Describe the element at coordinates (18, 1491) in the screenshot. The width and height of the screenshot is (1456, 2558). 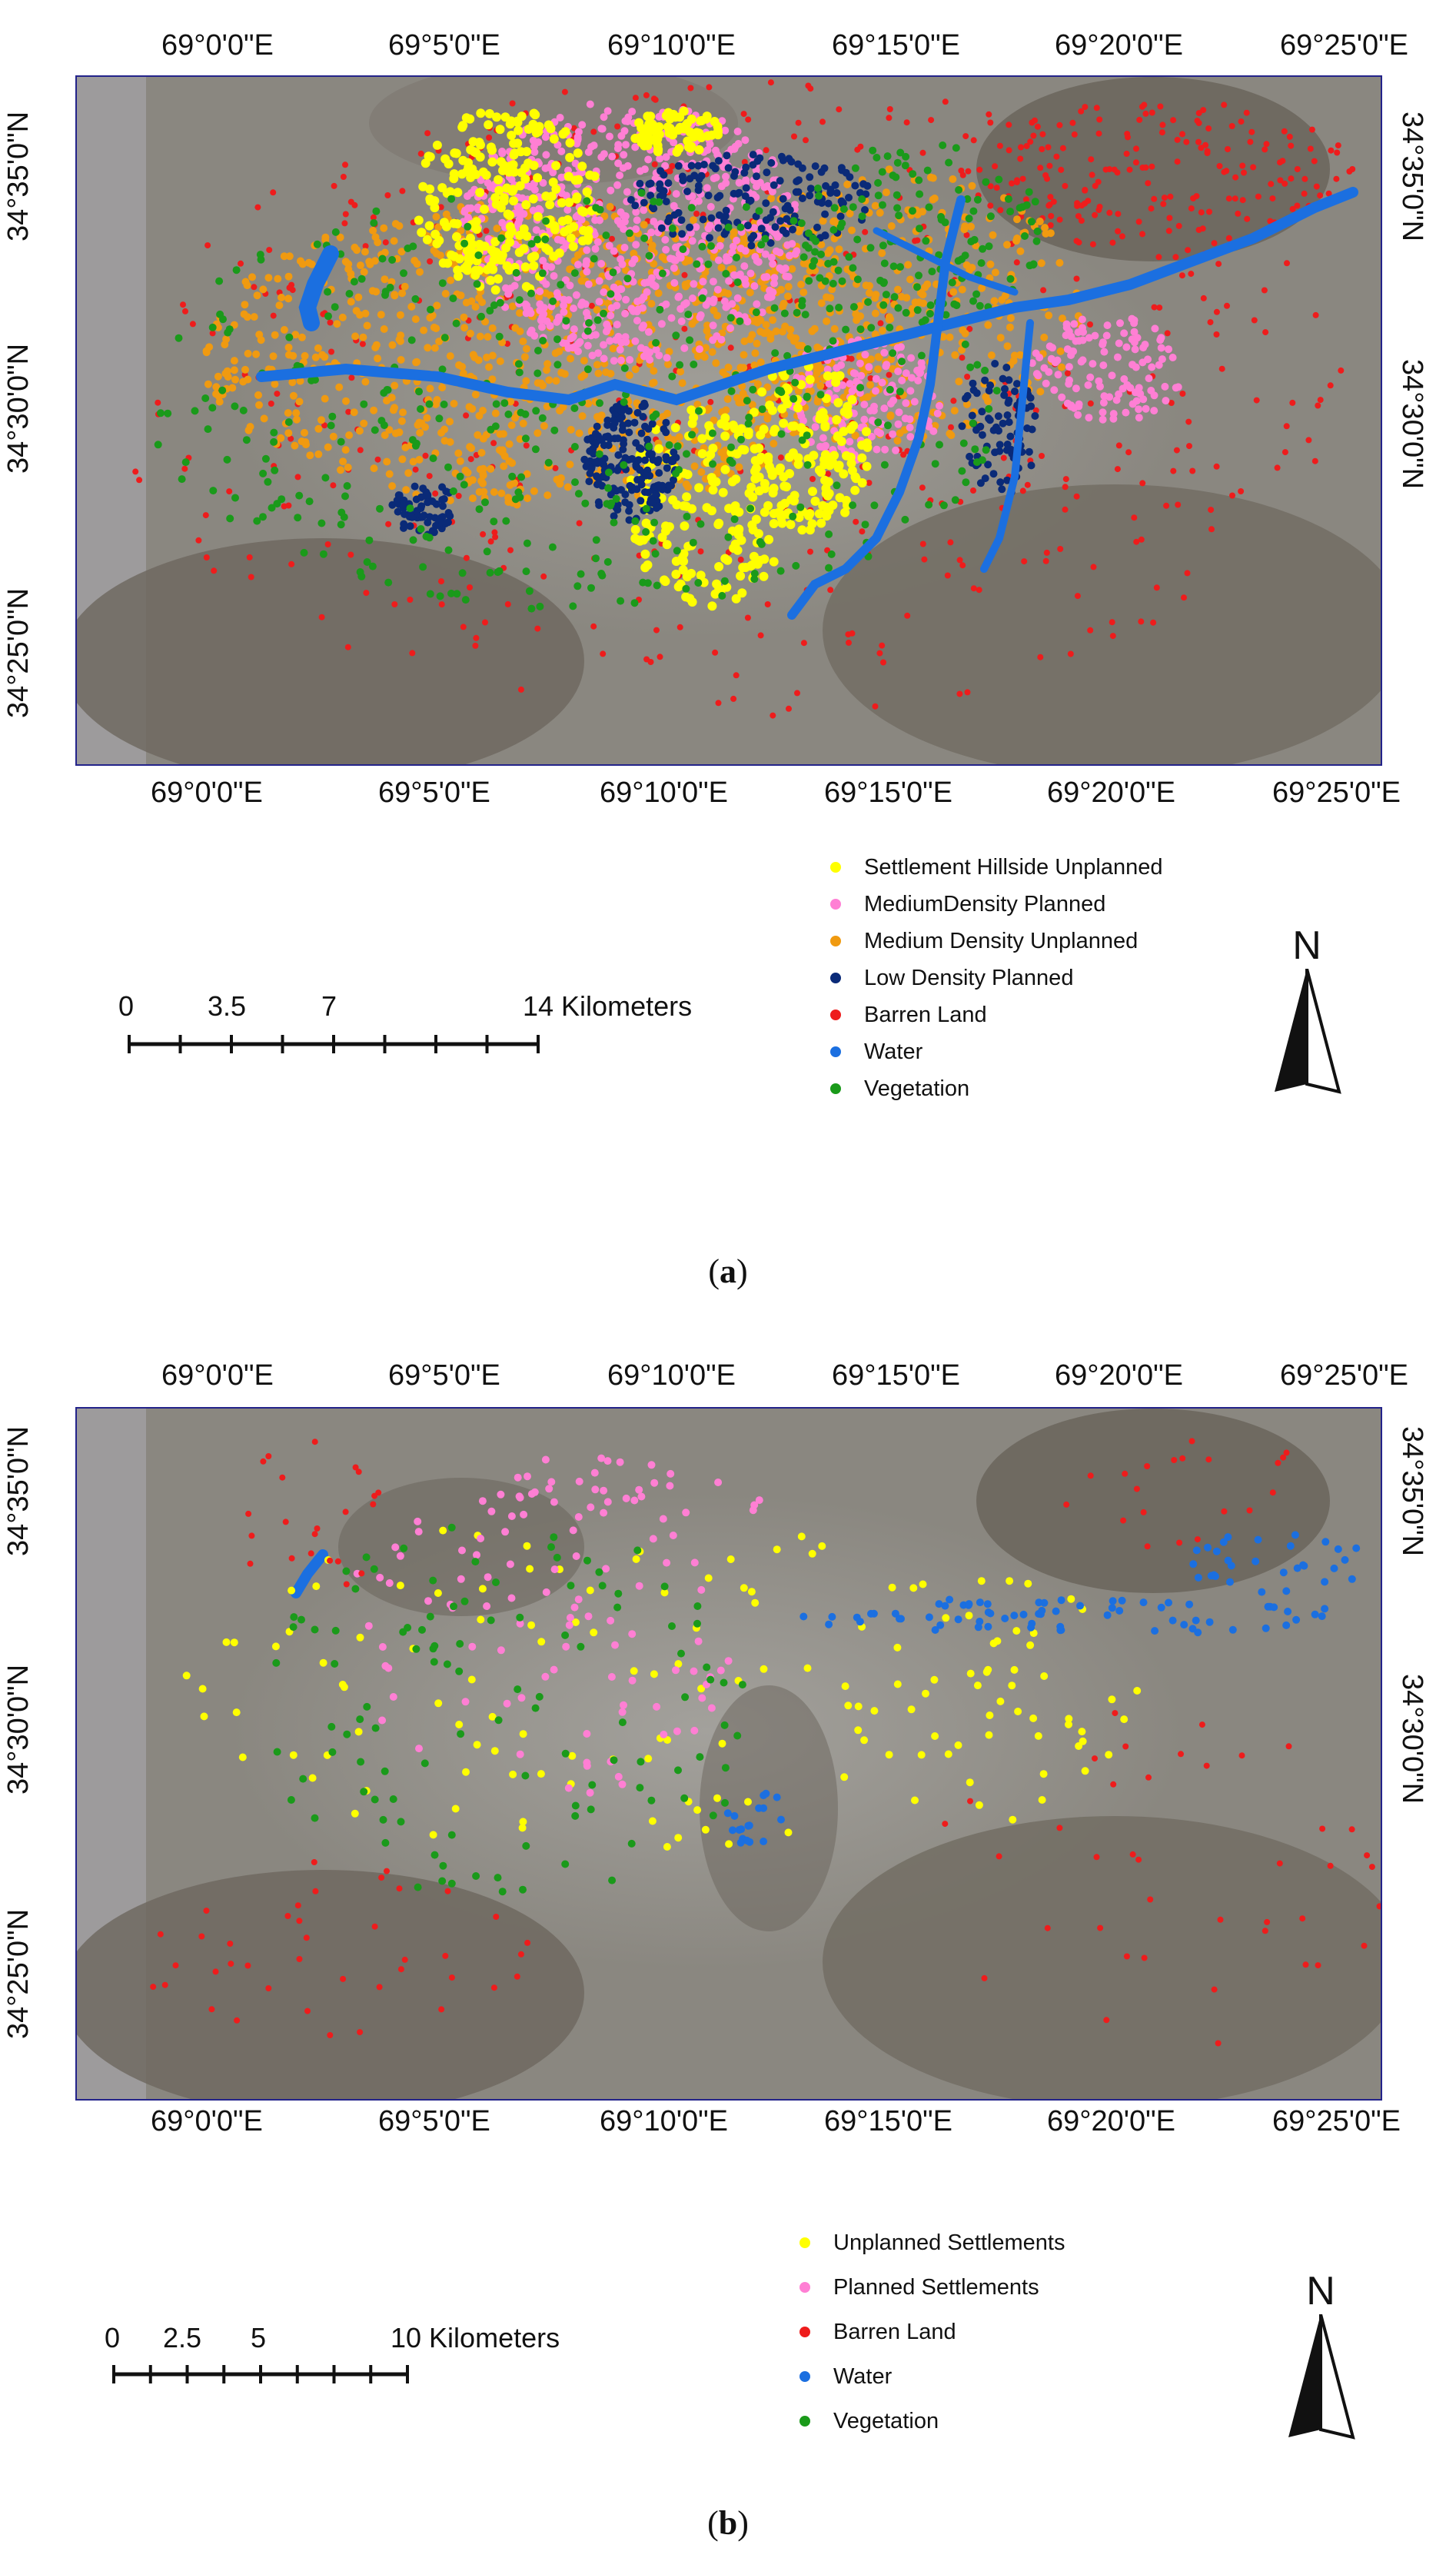
I see `left-lat-label: 34°35'0"N` at that location.